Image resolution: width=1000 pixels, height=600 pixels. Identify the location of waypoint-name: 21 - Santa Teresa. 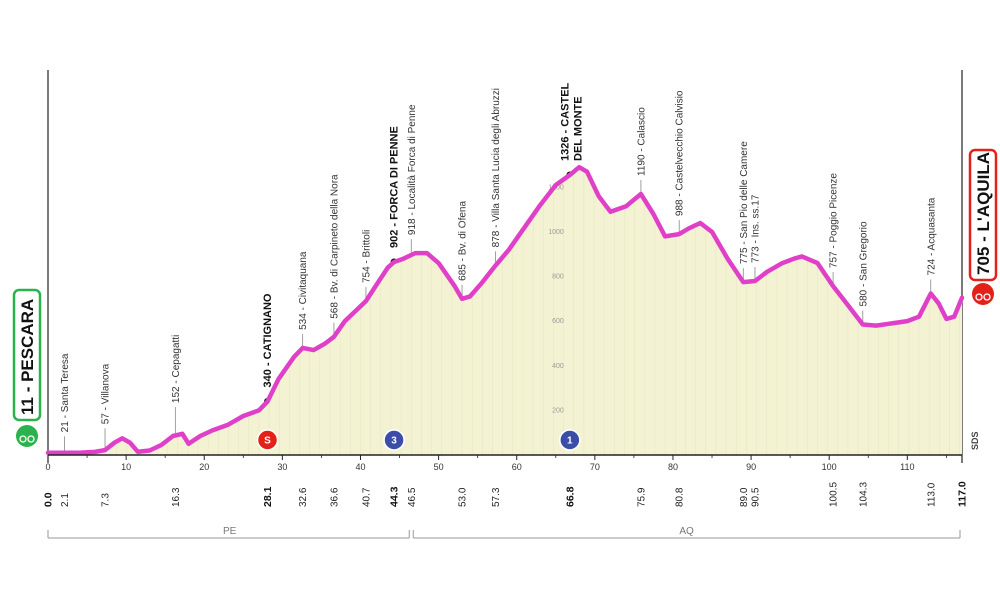
(65, 392).